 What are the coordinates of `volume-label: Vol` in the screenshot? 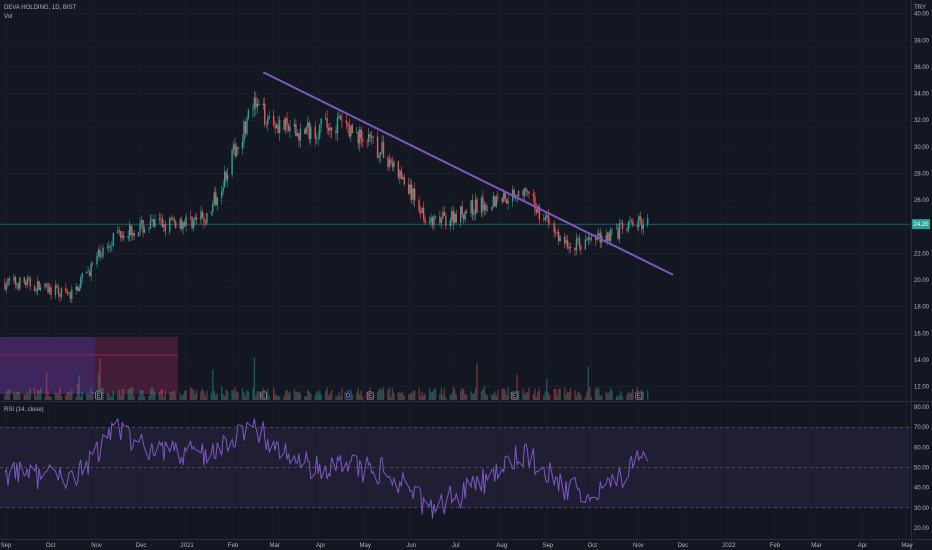 It's located at (8, 17).